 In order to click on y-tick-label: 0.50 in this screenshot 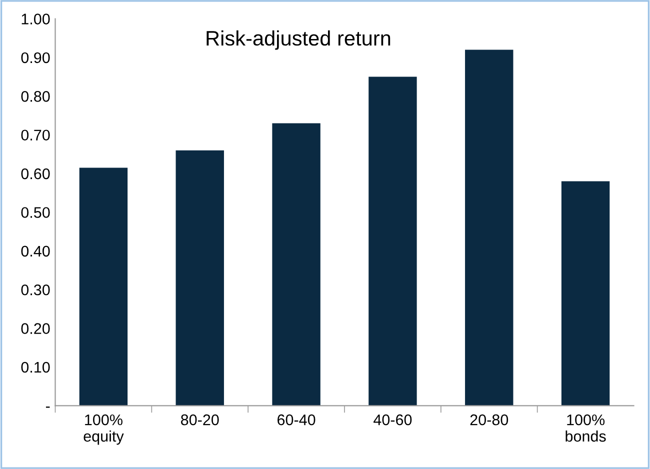, I will do `click(35, 212)`.